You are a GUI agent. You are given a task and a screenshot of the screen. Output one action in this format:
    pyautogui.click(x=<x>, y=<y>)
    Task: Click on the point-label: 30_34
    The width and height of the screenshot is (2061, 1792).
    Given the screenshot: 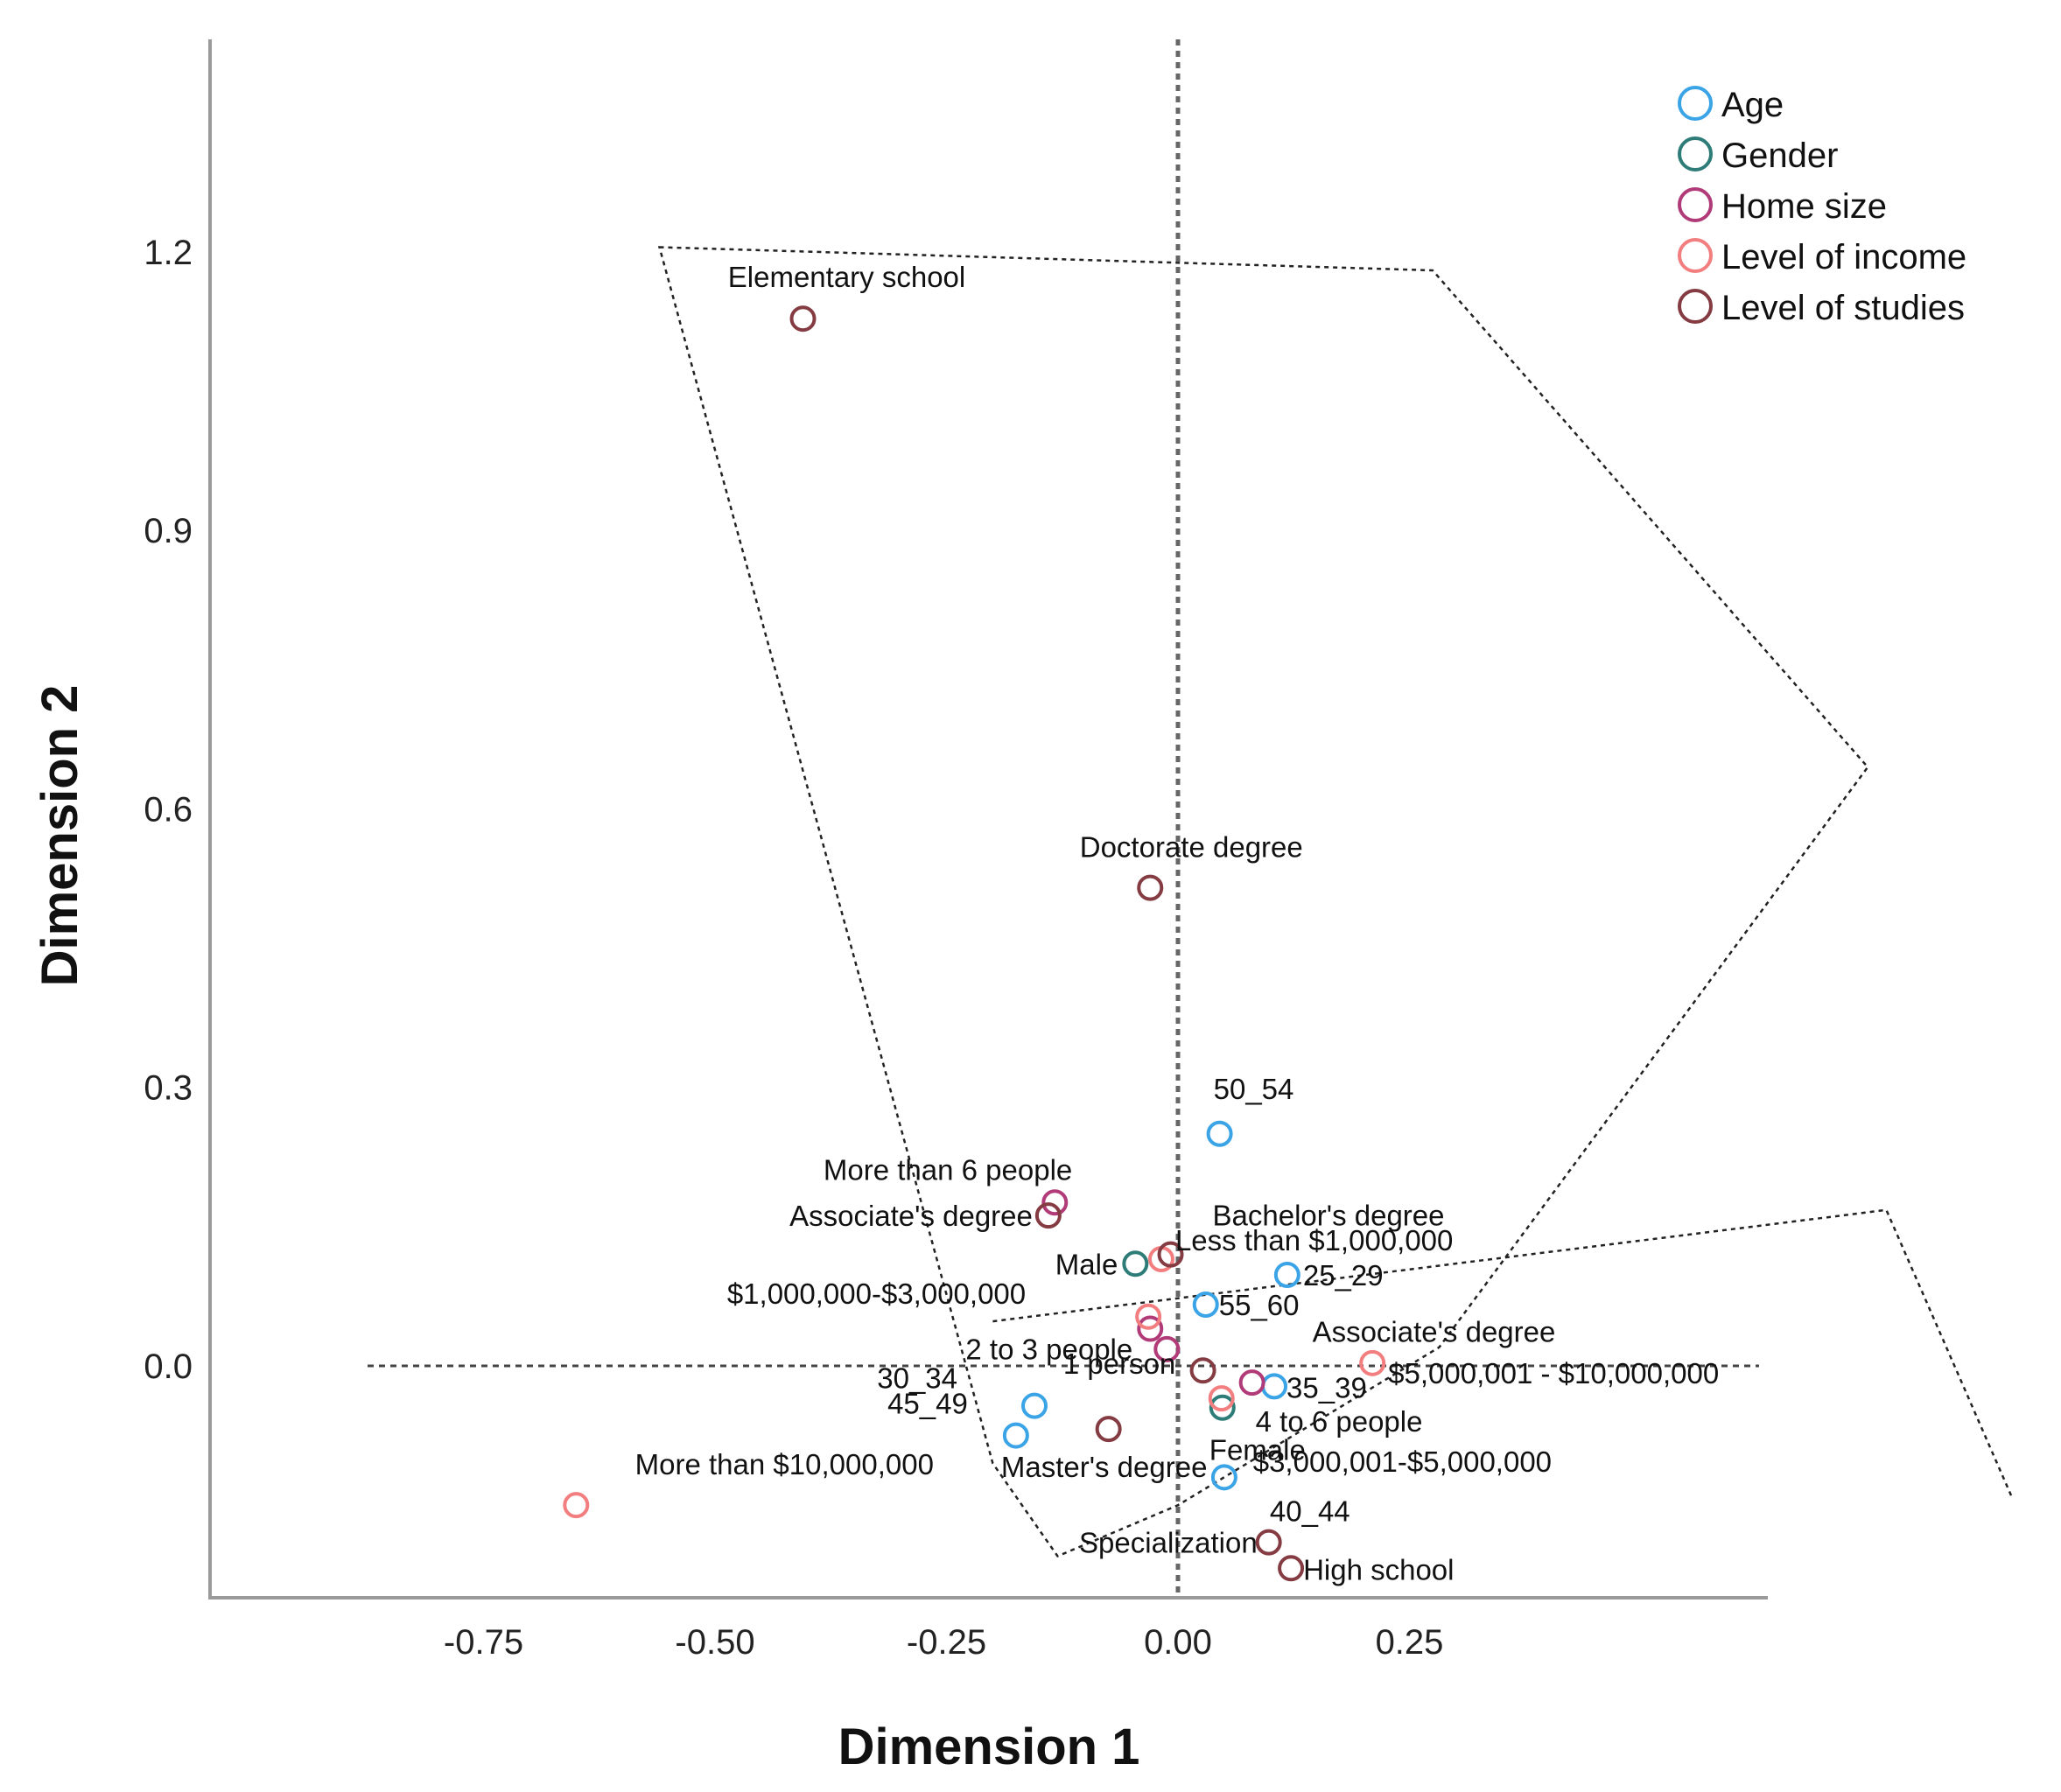 What is the action you would take?
    pyautogui.click(x=917, y=1378)
    